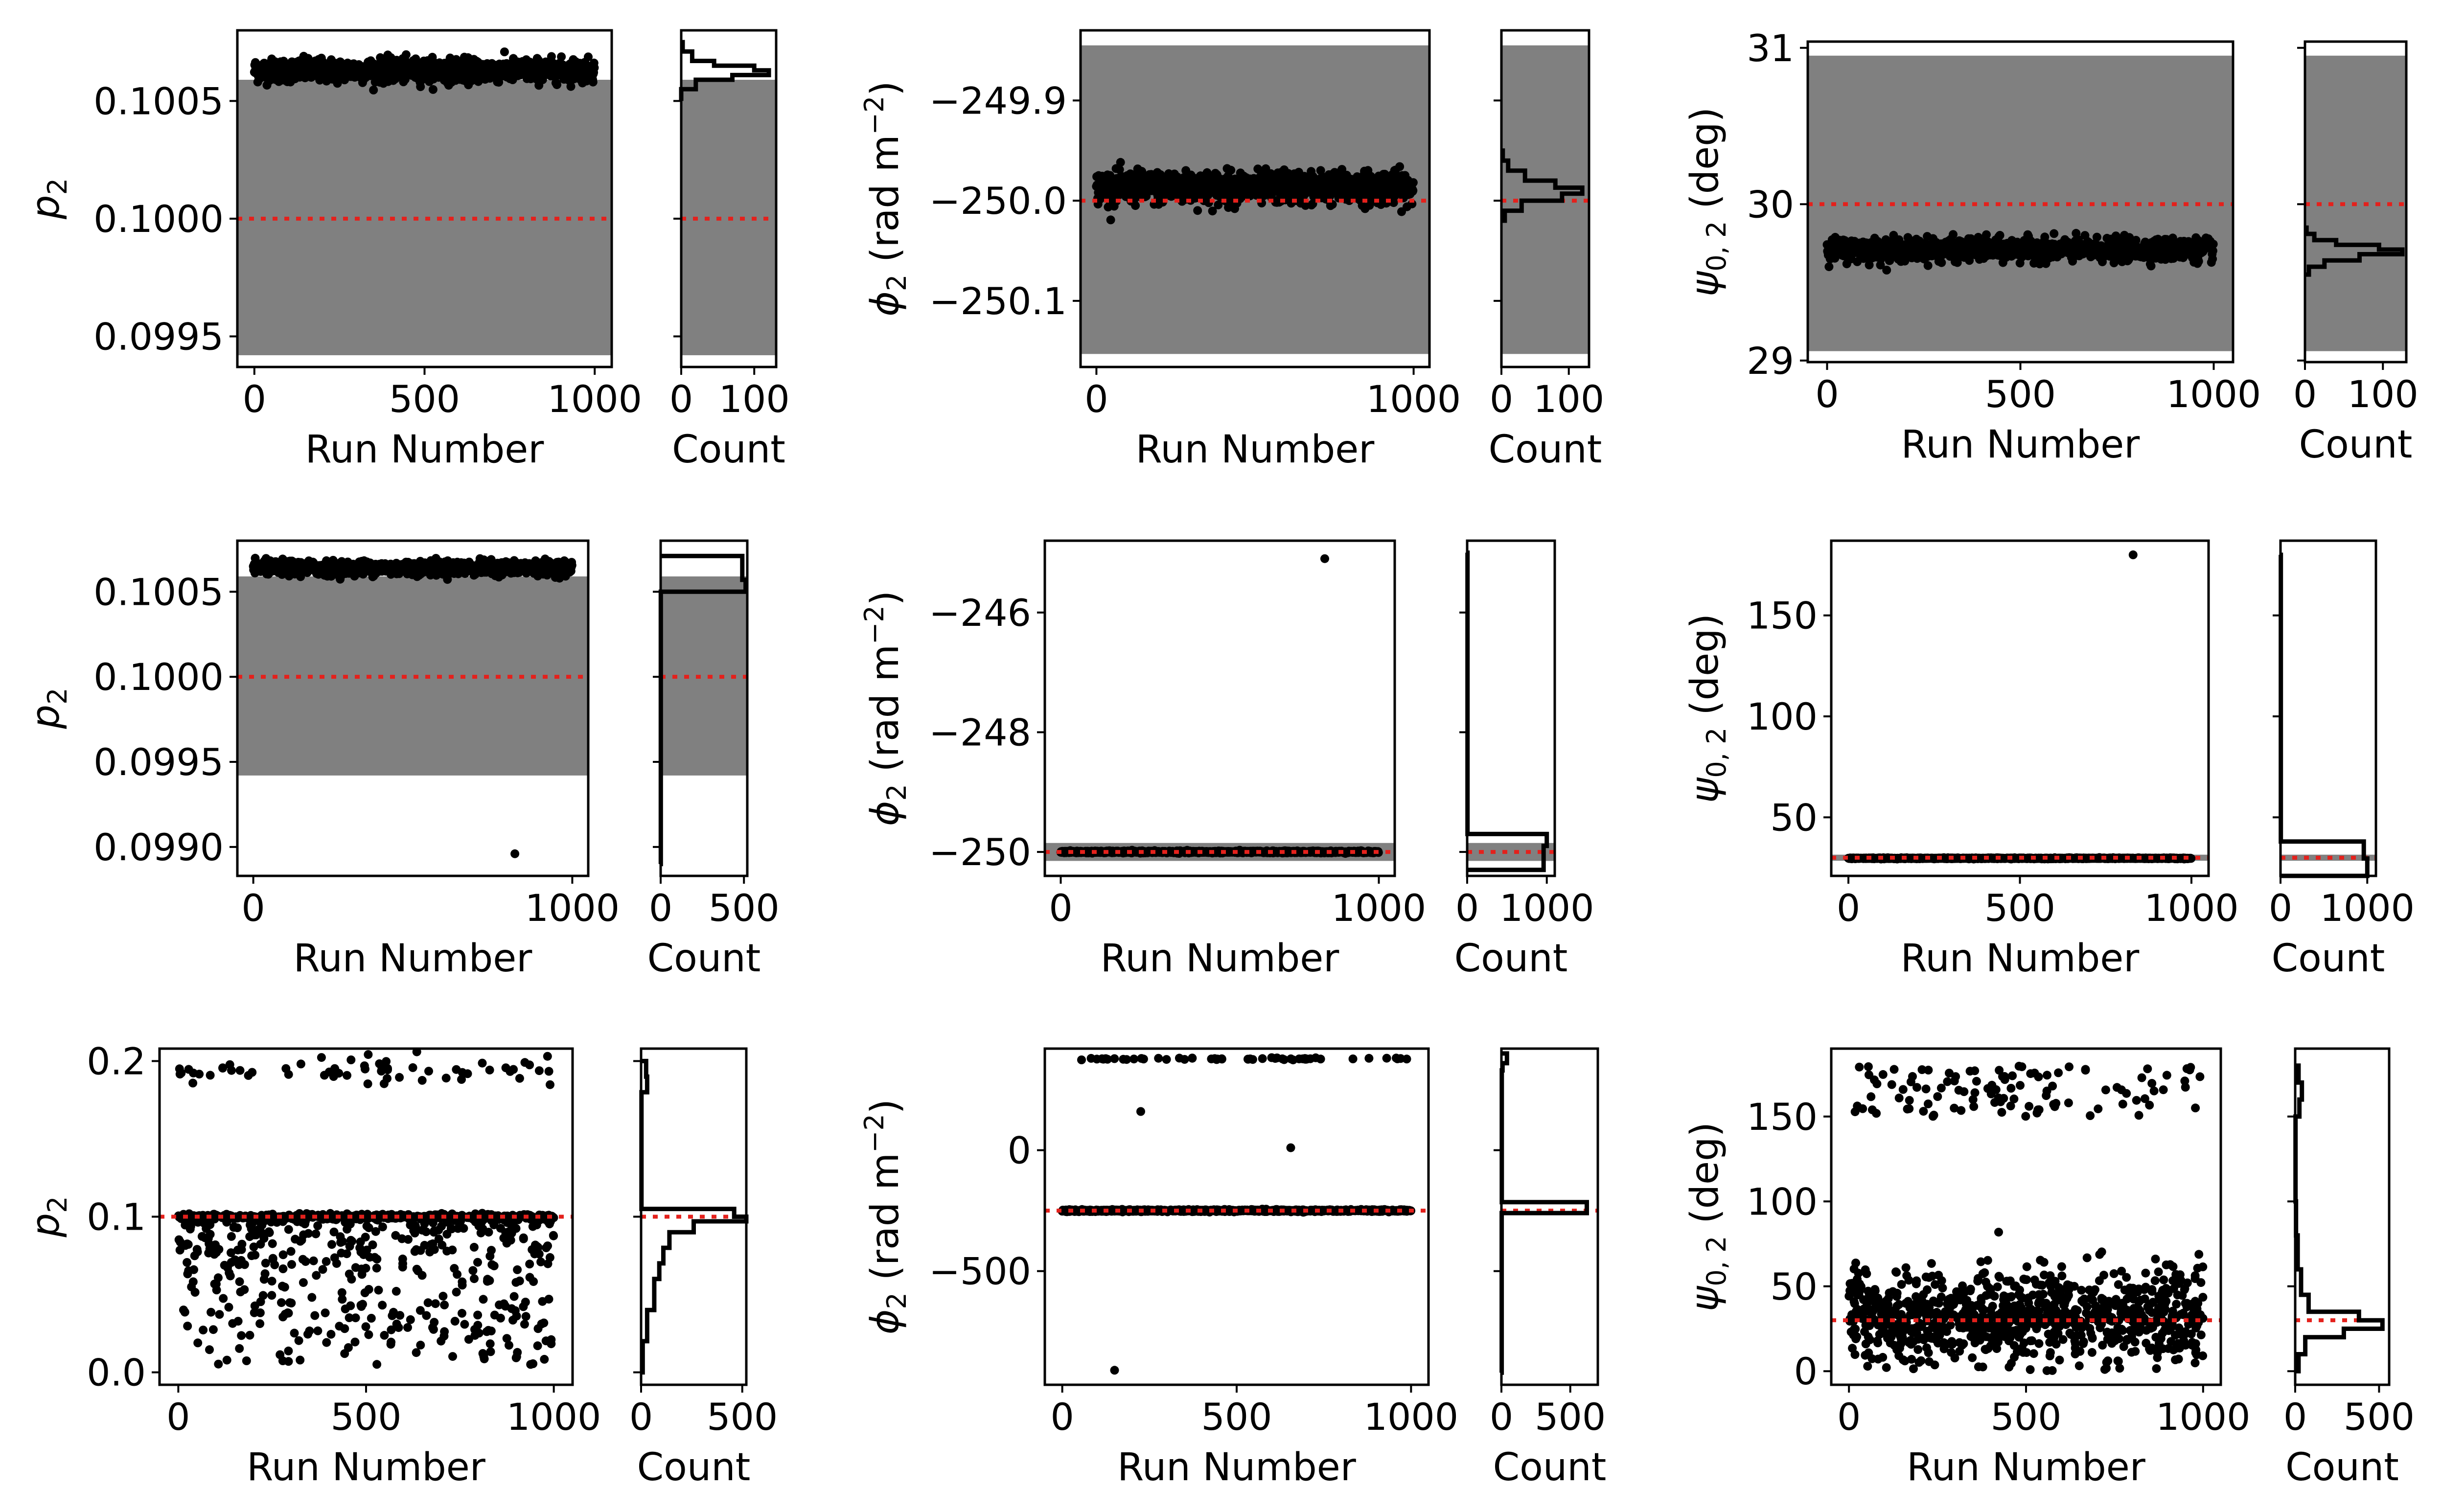  What do you see at coordinates (1705, 284) in the screenshot?
I see `y-axis-label-part: ψ` at bounding box center [1705, 284].